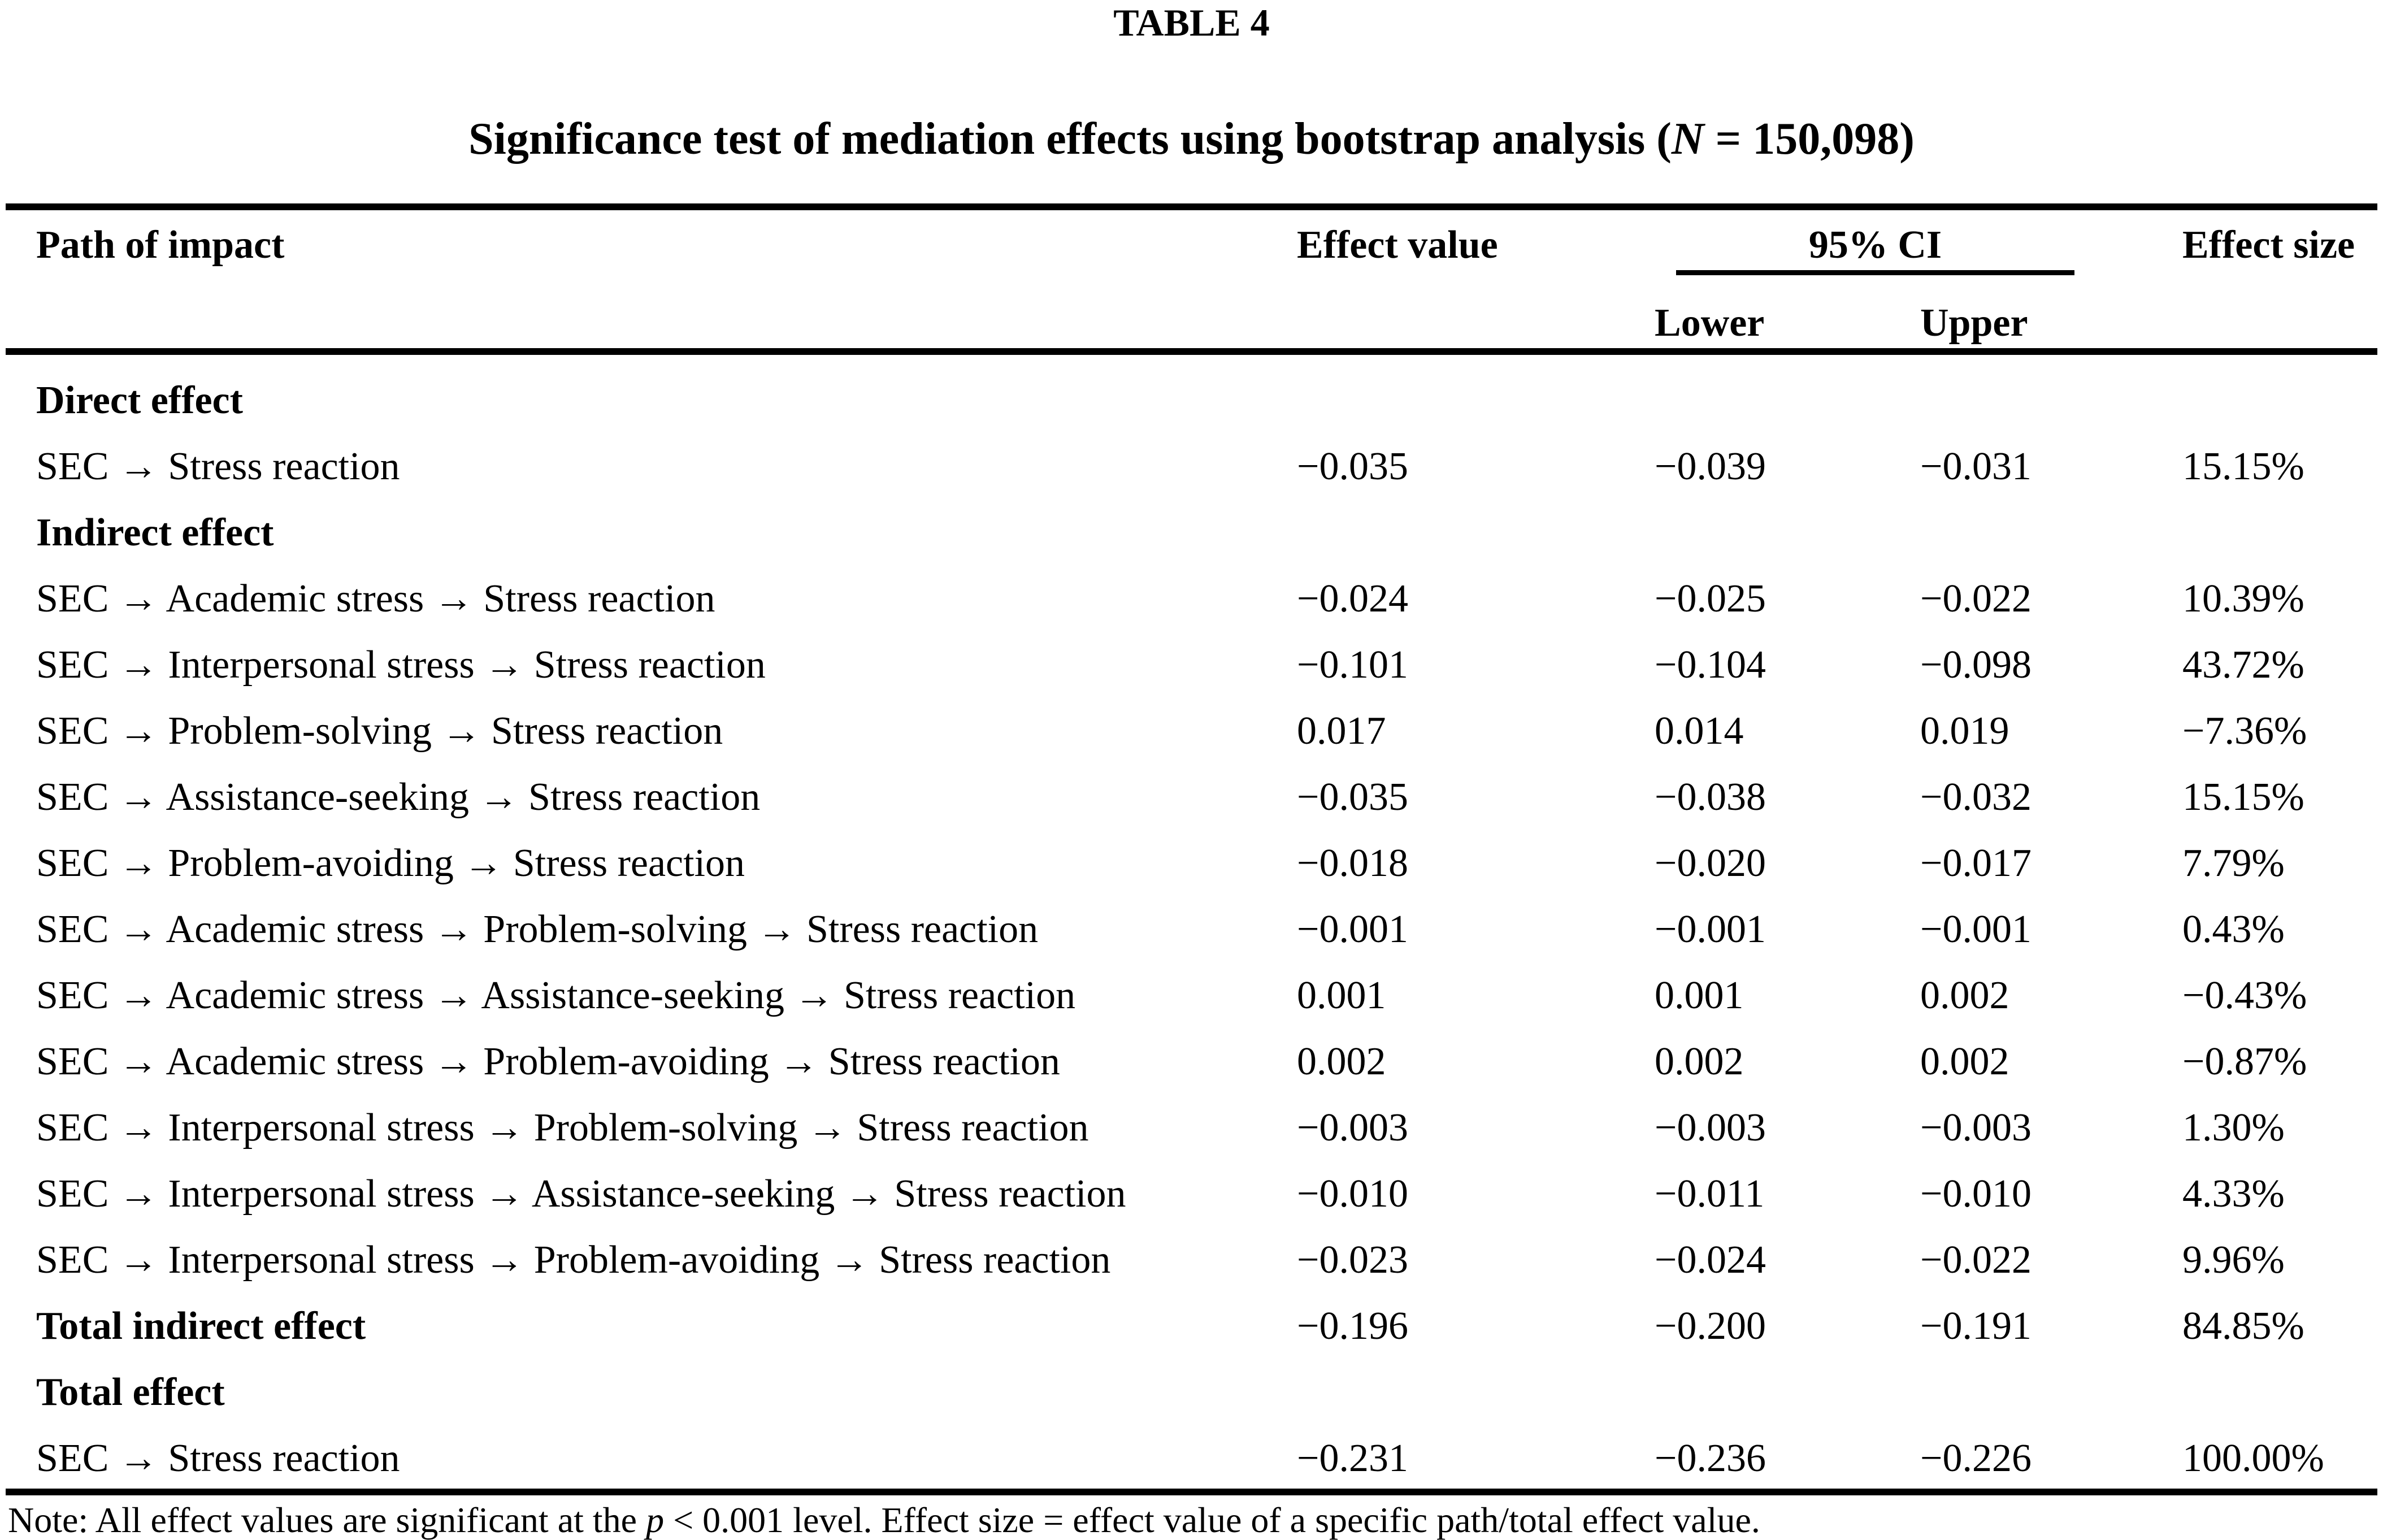 Image resolution: width=2383 pixels, height=1540 pixels. I want to click on effect-value-cell: −0.018, so click(1352, 863).